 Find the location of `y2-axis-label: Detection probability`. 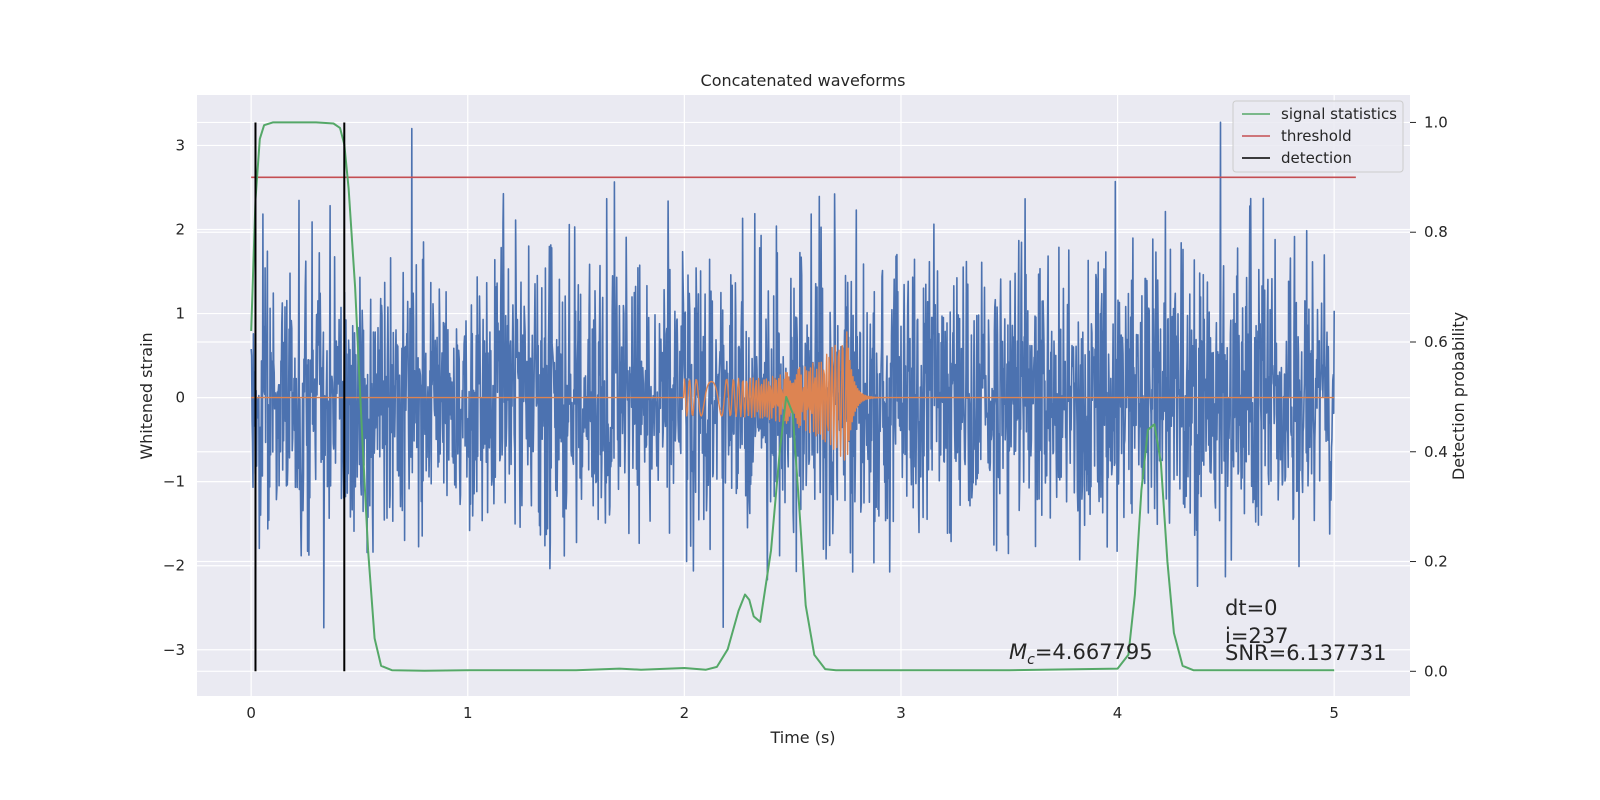

y2-axis-label: Detection probability is located at coordinates (1458, 396).